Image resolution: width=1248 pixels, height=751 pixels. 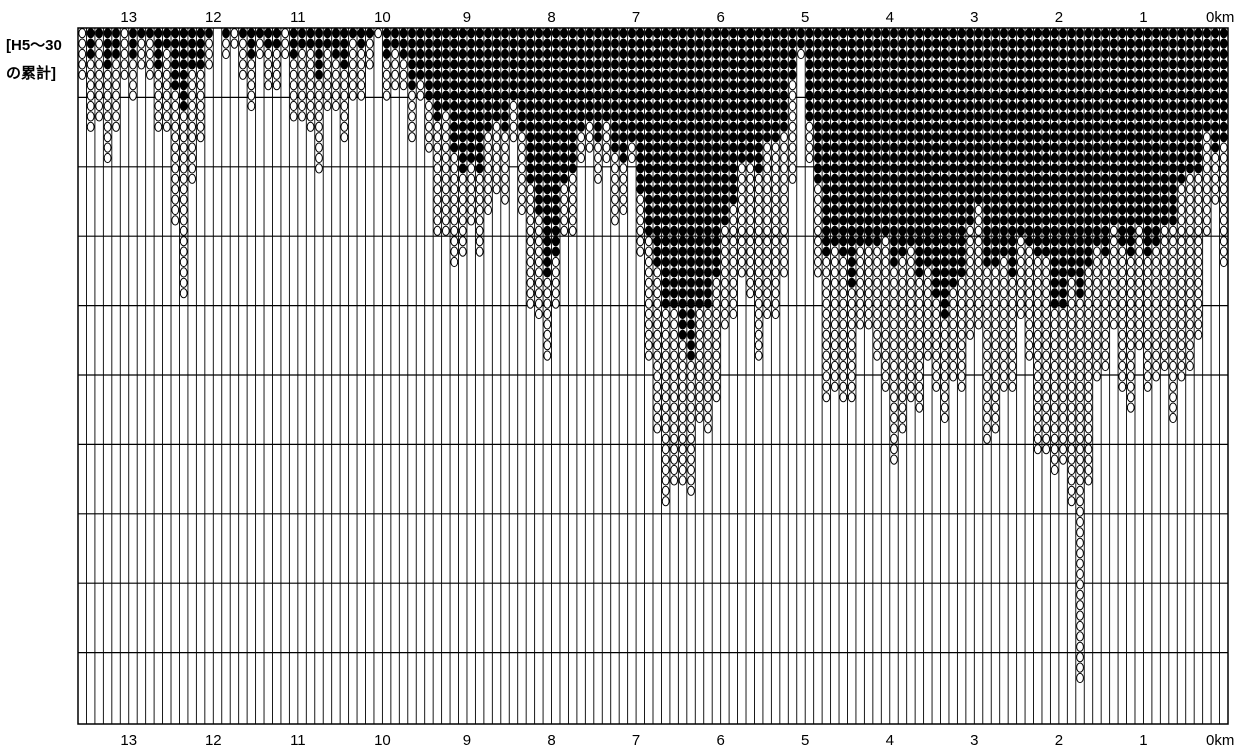 I want to click on top-tick-label-12: 12, so click(x=213, y=17).